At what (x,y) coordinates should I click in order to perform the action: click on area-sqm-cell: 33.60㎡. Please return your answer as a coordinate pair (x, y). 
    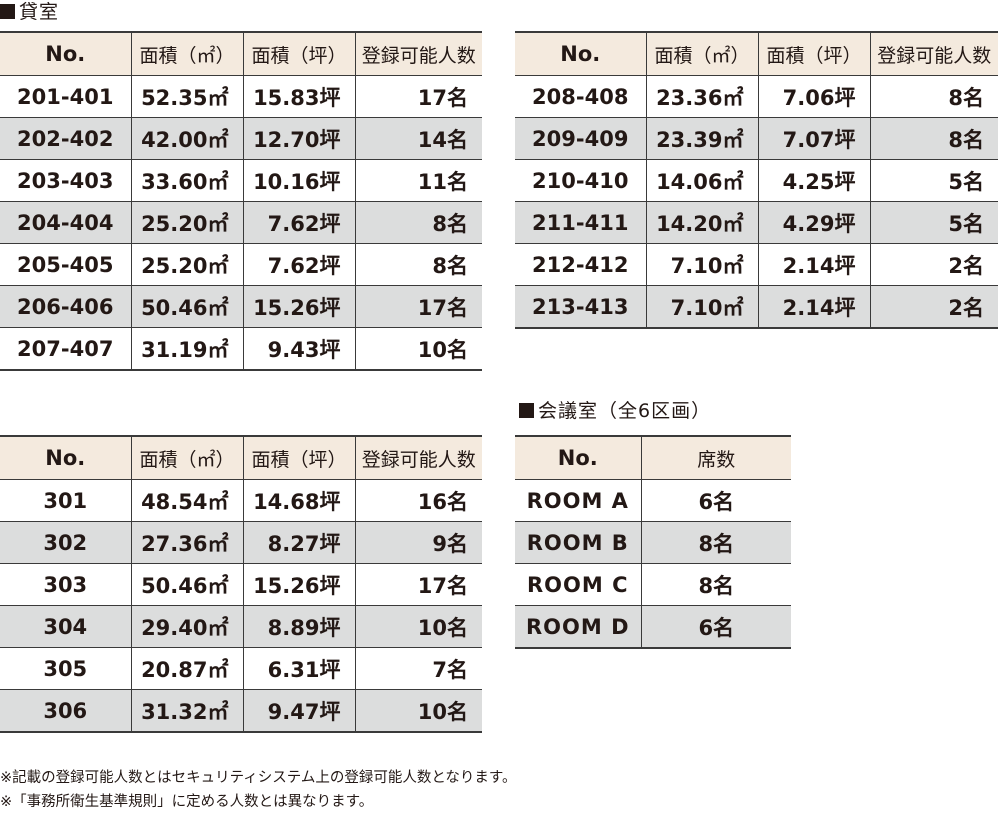
    Looking at the image, I should click on (186, 180).